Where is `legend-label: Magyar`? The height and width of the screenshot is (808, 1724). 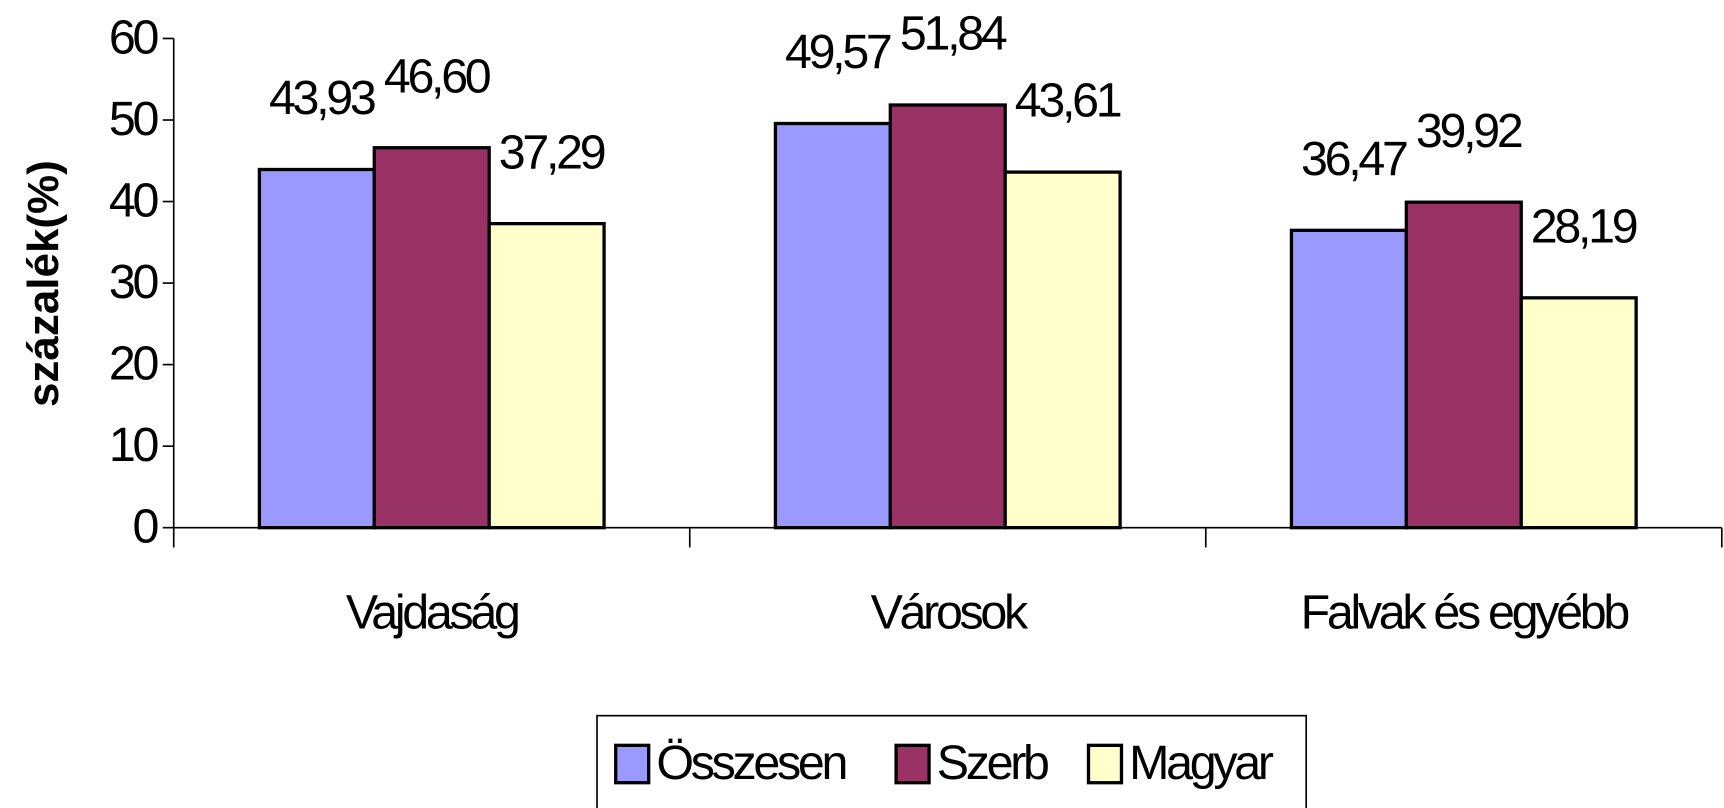
legend-label: Magyar is located at coordinates (1201, 763).